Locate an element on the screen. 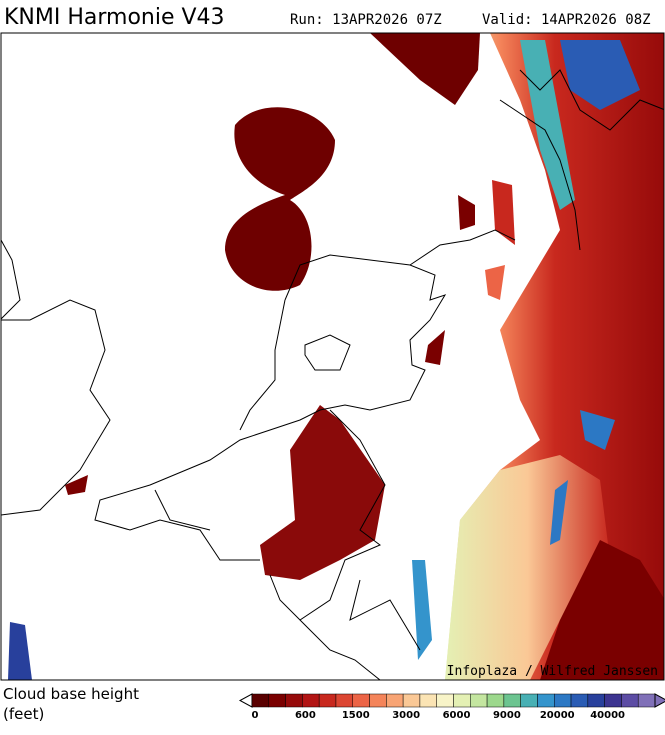 Image resolution: width=665 pixels, height=735 pixels. title: KNMI Harmonie V43 is located at coordinates (114, 17).